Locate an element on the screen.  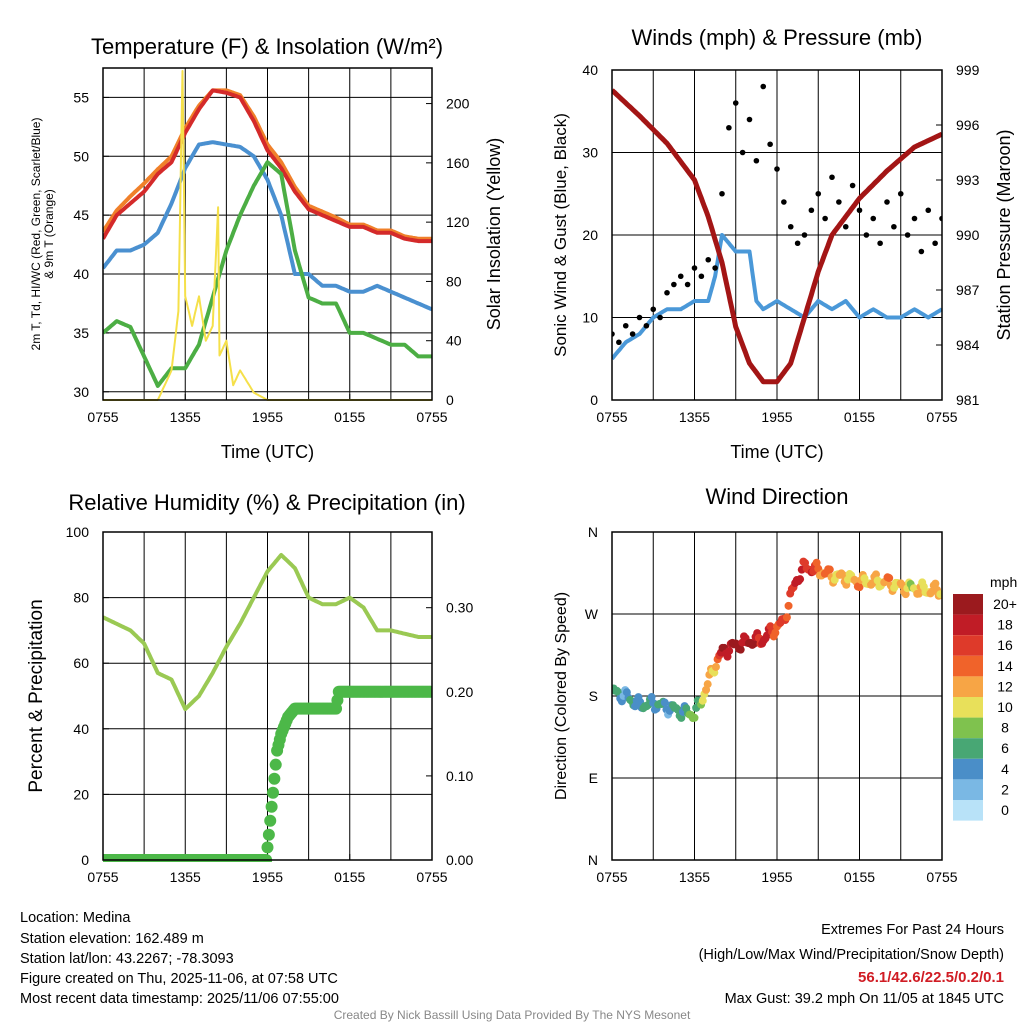
y-tick-label: 55 is located at coordinates (81, 97).